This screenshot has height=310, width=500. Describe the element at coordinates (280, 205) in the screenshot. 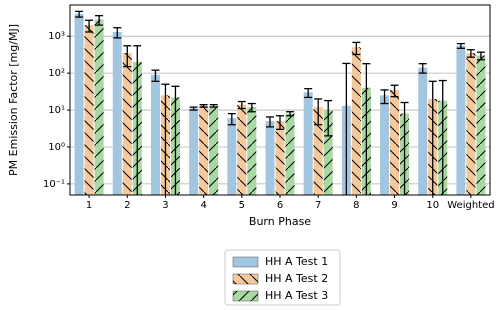

I see `x-tick-label: 6` at that location.